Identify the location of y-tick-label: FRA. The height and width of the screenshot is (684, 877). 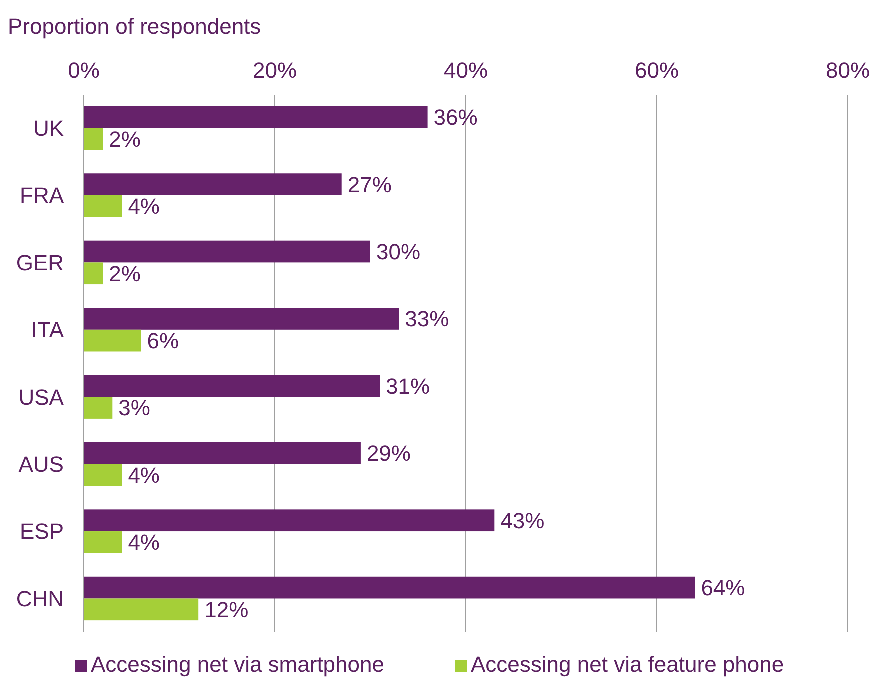
(42, 195).